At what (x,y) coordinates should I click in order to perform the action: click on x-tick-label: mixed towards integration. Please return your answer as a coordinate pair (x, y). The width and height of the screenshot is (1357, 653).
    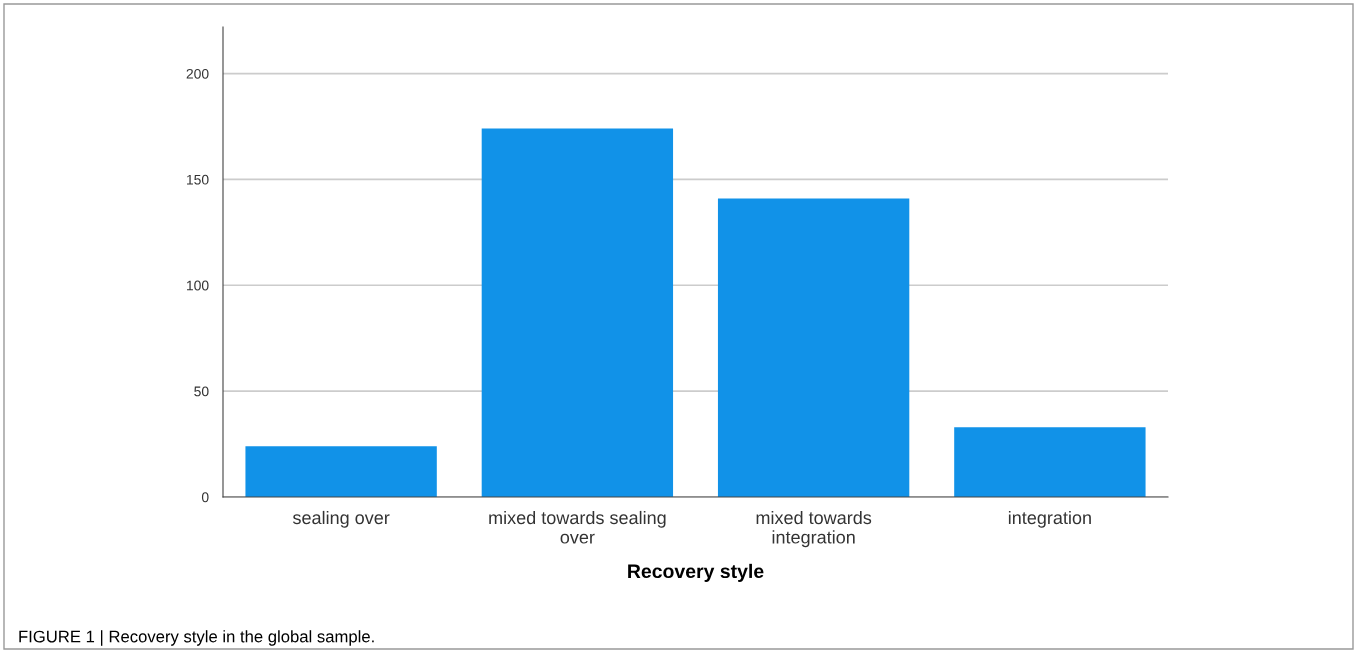
    Looking at the image, I should click on (814, 529).